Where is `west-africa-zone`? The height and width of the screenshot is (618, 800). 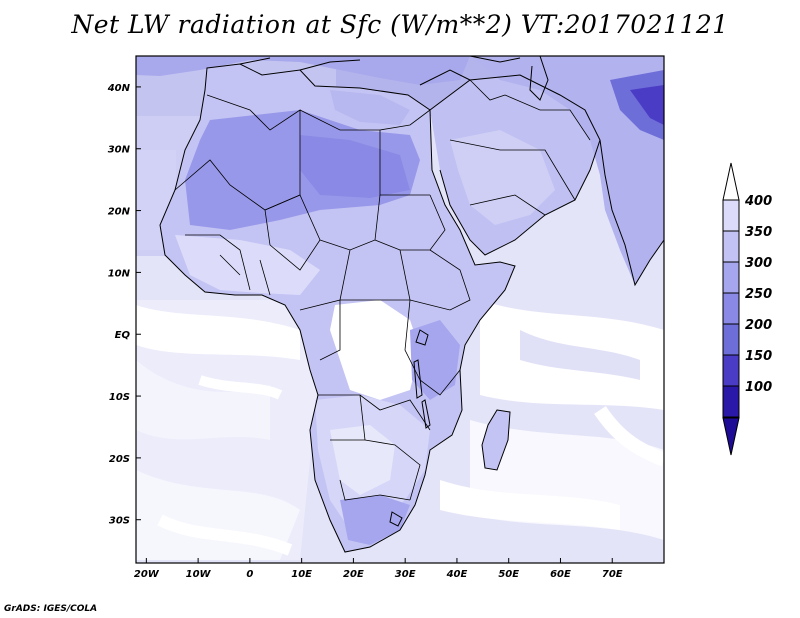 west-africa-zone is located at coordinates (247, 265).